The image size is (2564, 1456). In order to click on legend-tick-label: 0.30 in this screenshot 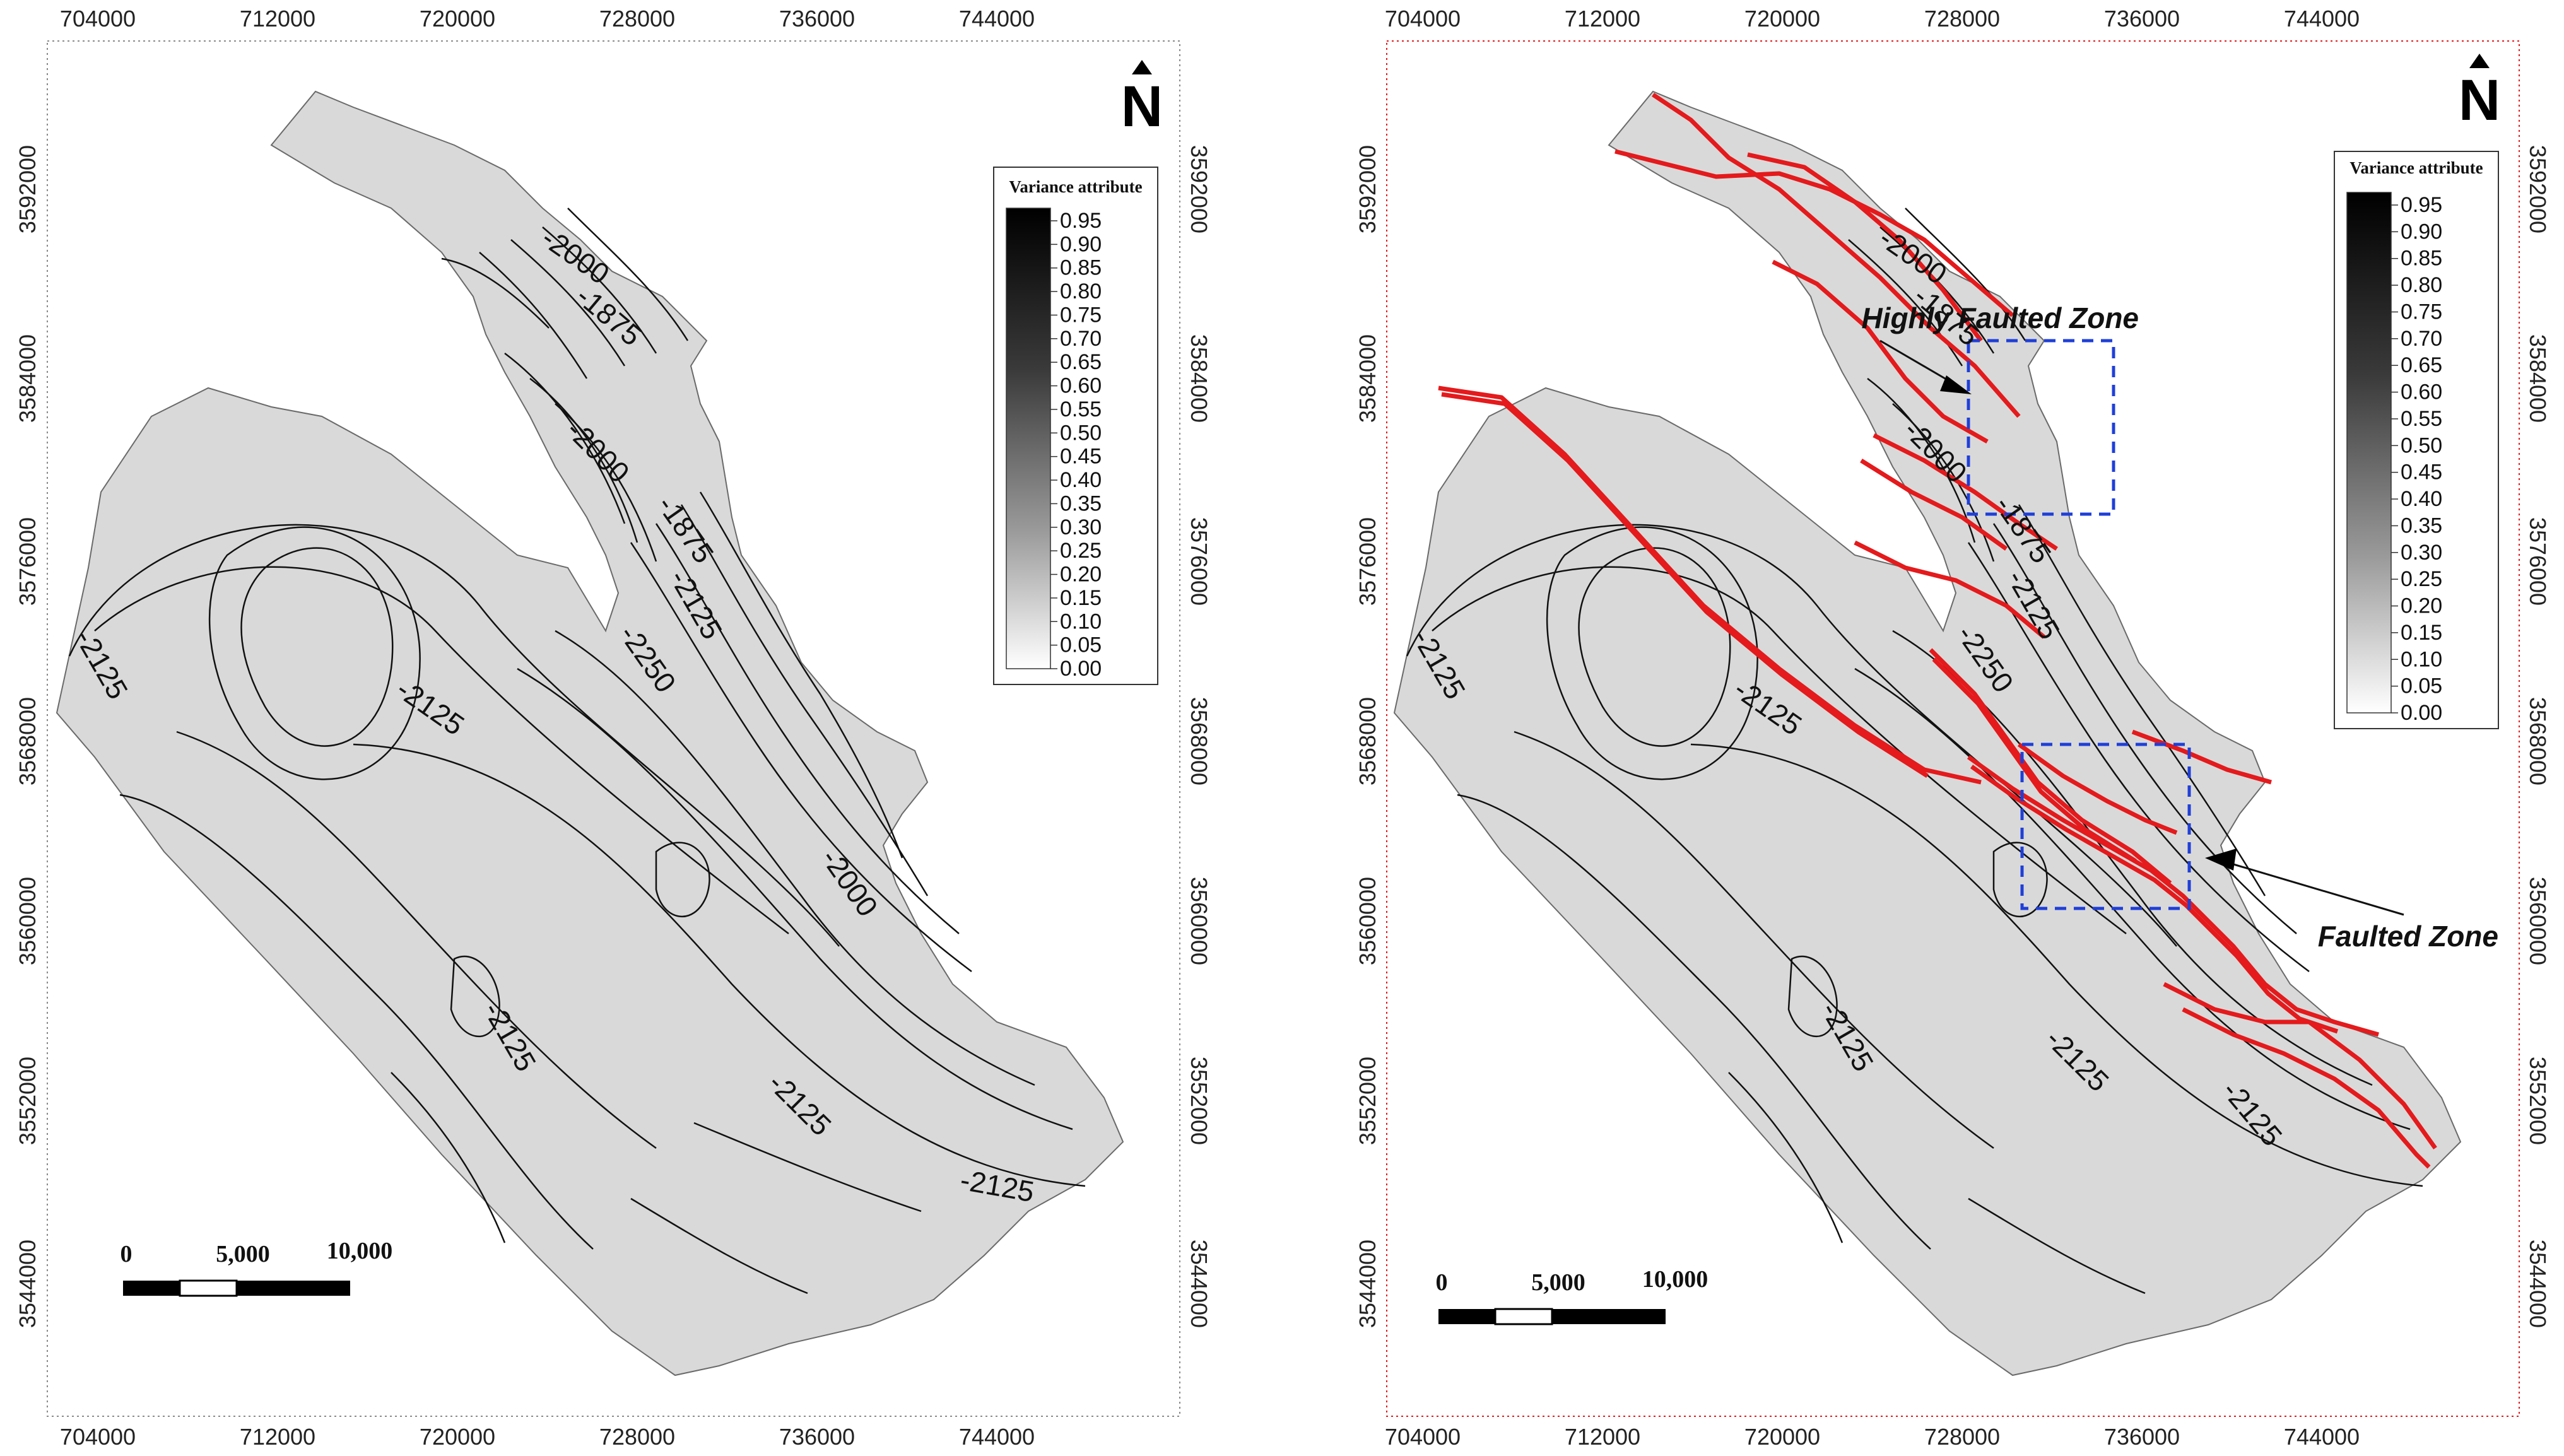, I will do `click(2421, 553)`.